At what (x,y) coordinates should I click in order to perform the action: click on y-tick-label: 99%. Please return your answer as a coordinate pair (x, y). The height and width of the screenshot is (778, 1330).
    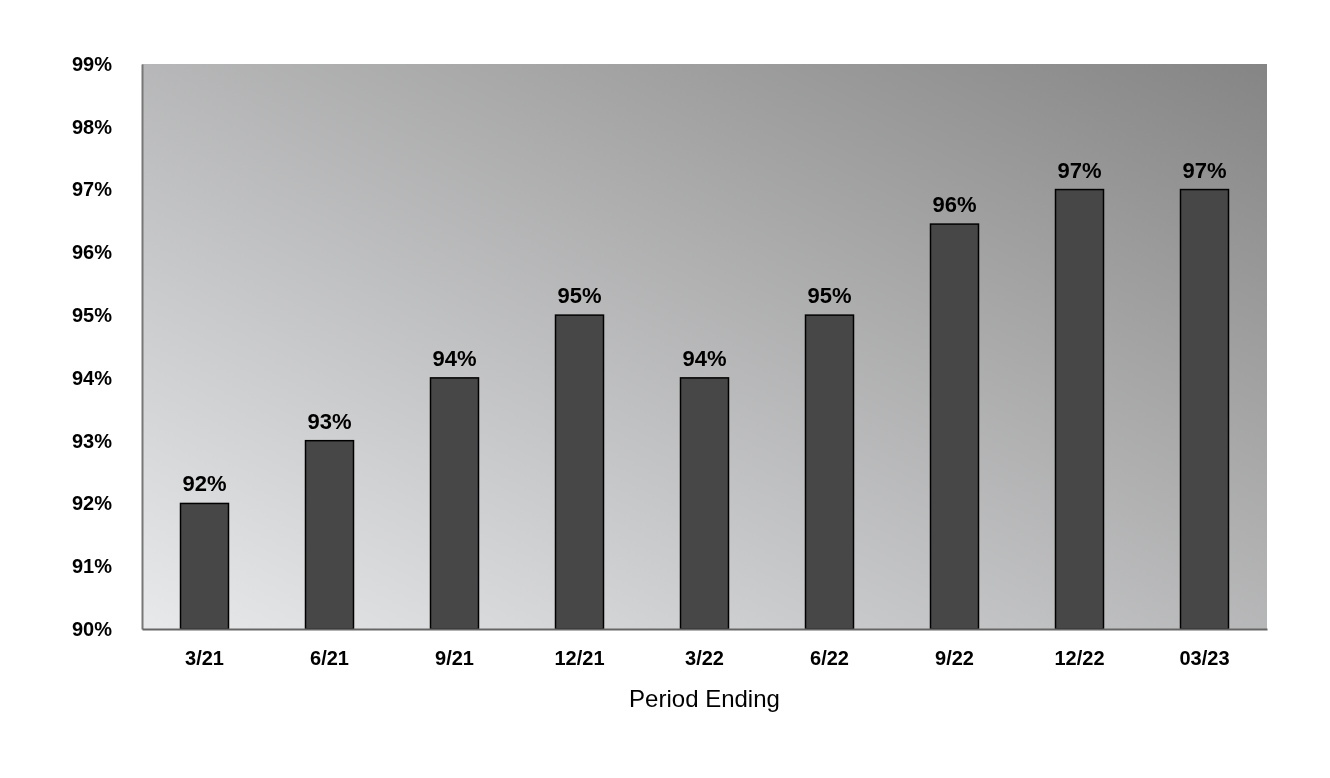
    Looking at the image, I should click on (92, 63).